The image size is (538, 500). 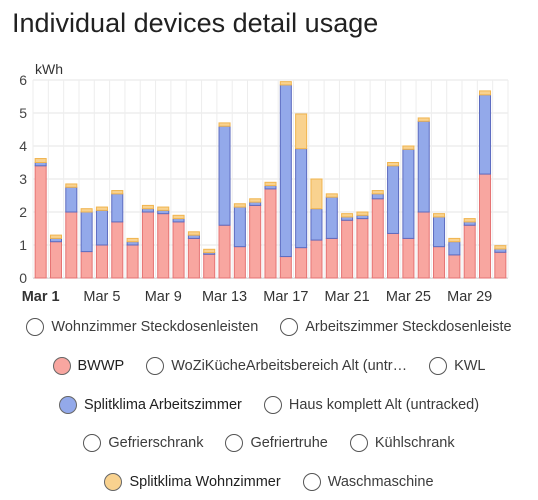 What do you see at coordinates (23, 146) in the screenshot?
I see `y-tick-label: 4` at bounding box center [23, 146].